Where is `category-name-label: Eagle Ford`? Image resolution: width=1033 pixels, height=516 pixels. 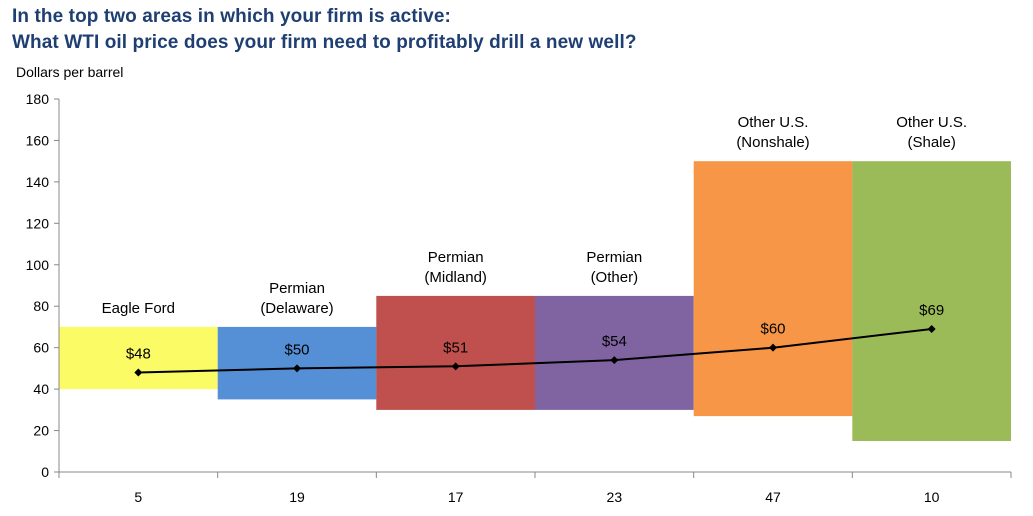
category-name-label: Eagle Ford is located at coordinates (138, 308).